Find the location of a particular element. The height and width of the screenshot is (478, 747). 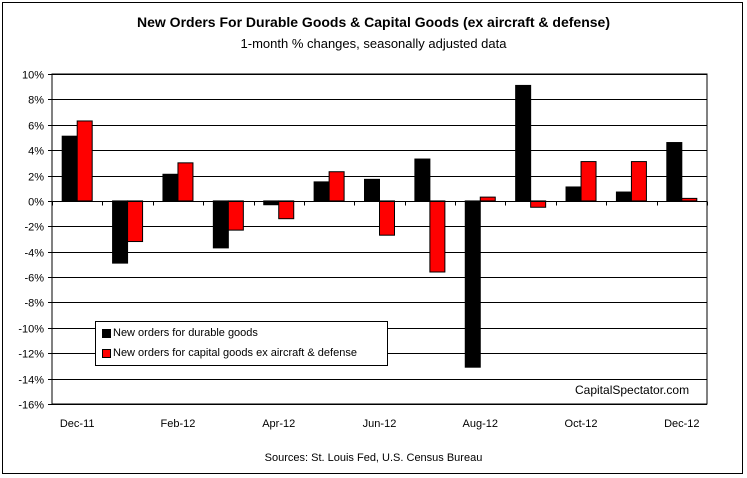

x-tick-label: Dec-12 is located at coordinates (681, 424).